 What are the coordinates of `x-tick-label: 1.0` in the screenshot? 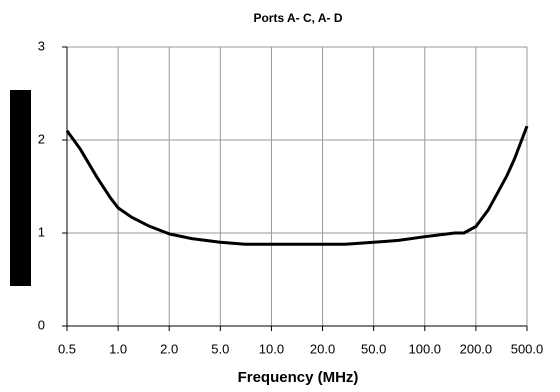 It's located at (118, 348).